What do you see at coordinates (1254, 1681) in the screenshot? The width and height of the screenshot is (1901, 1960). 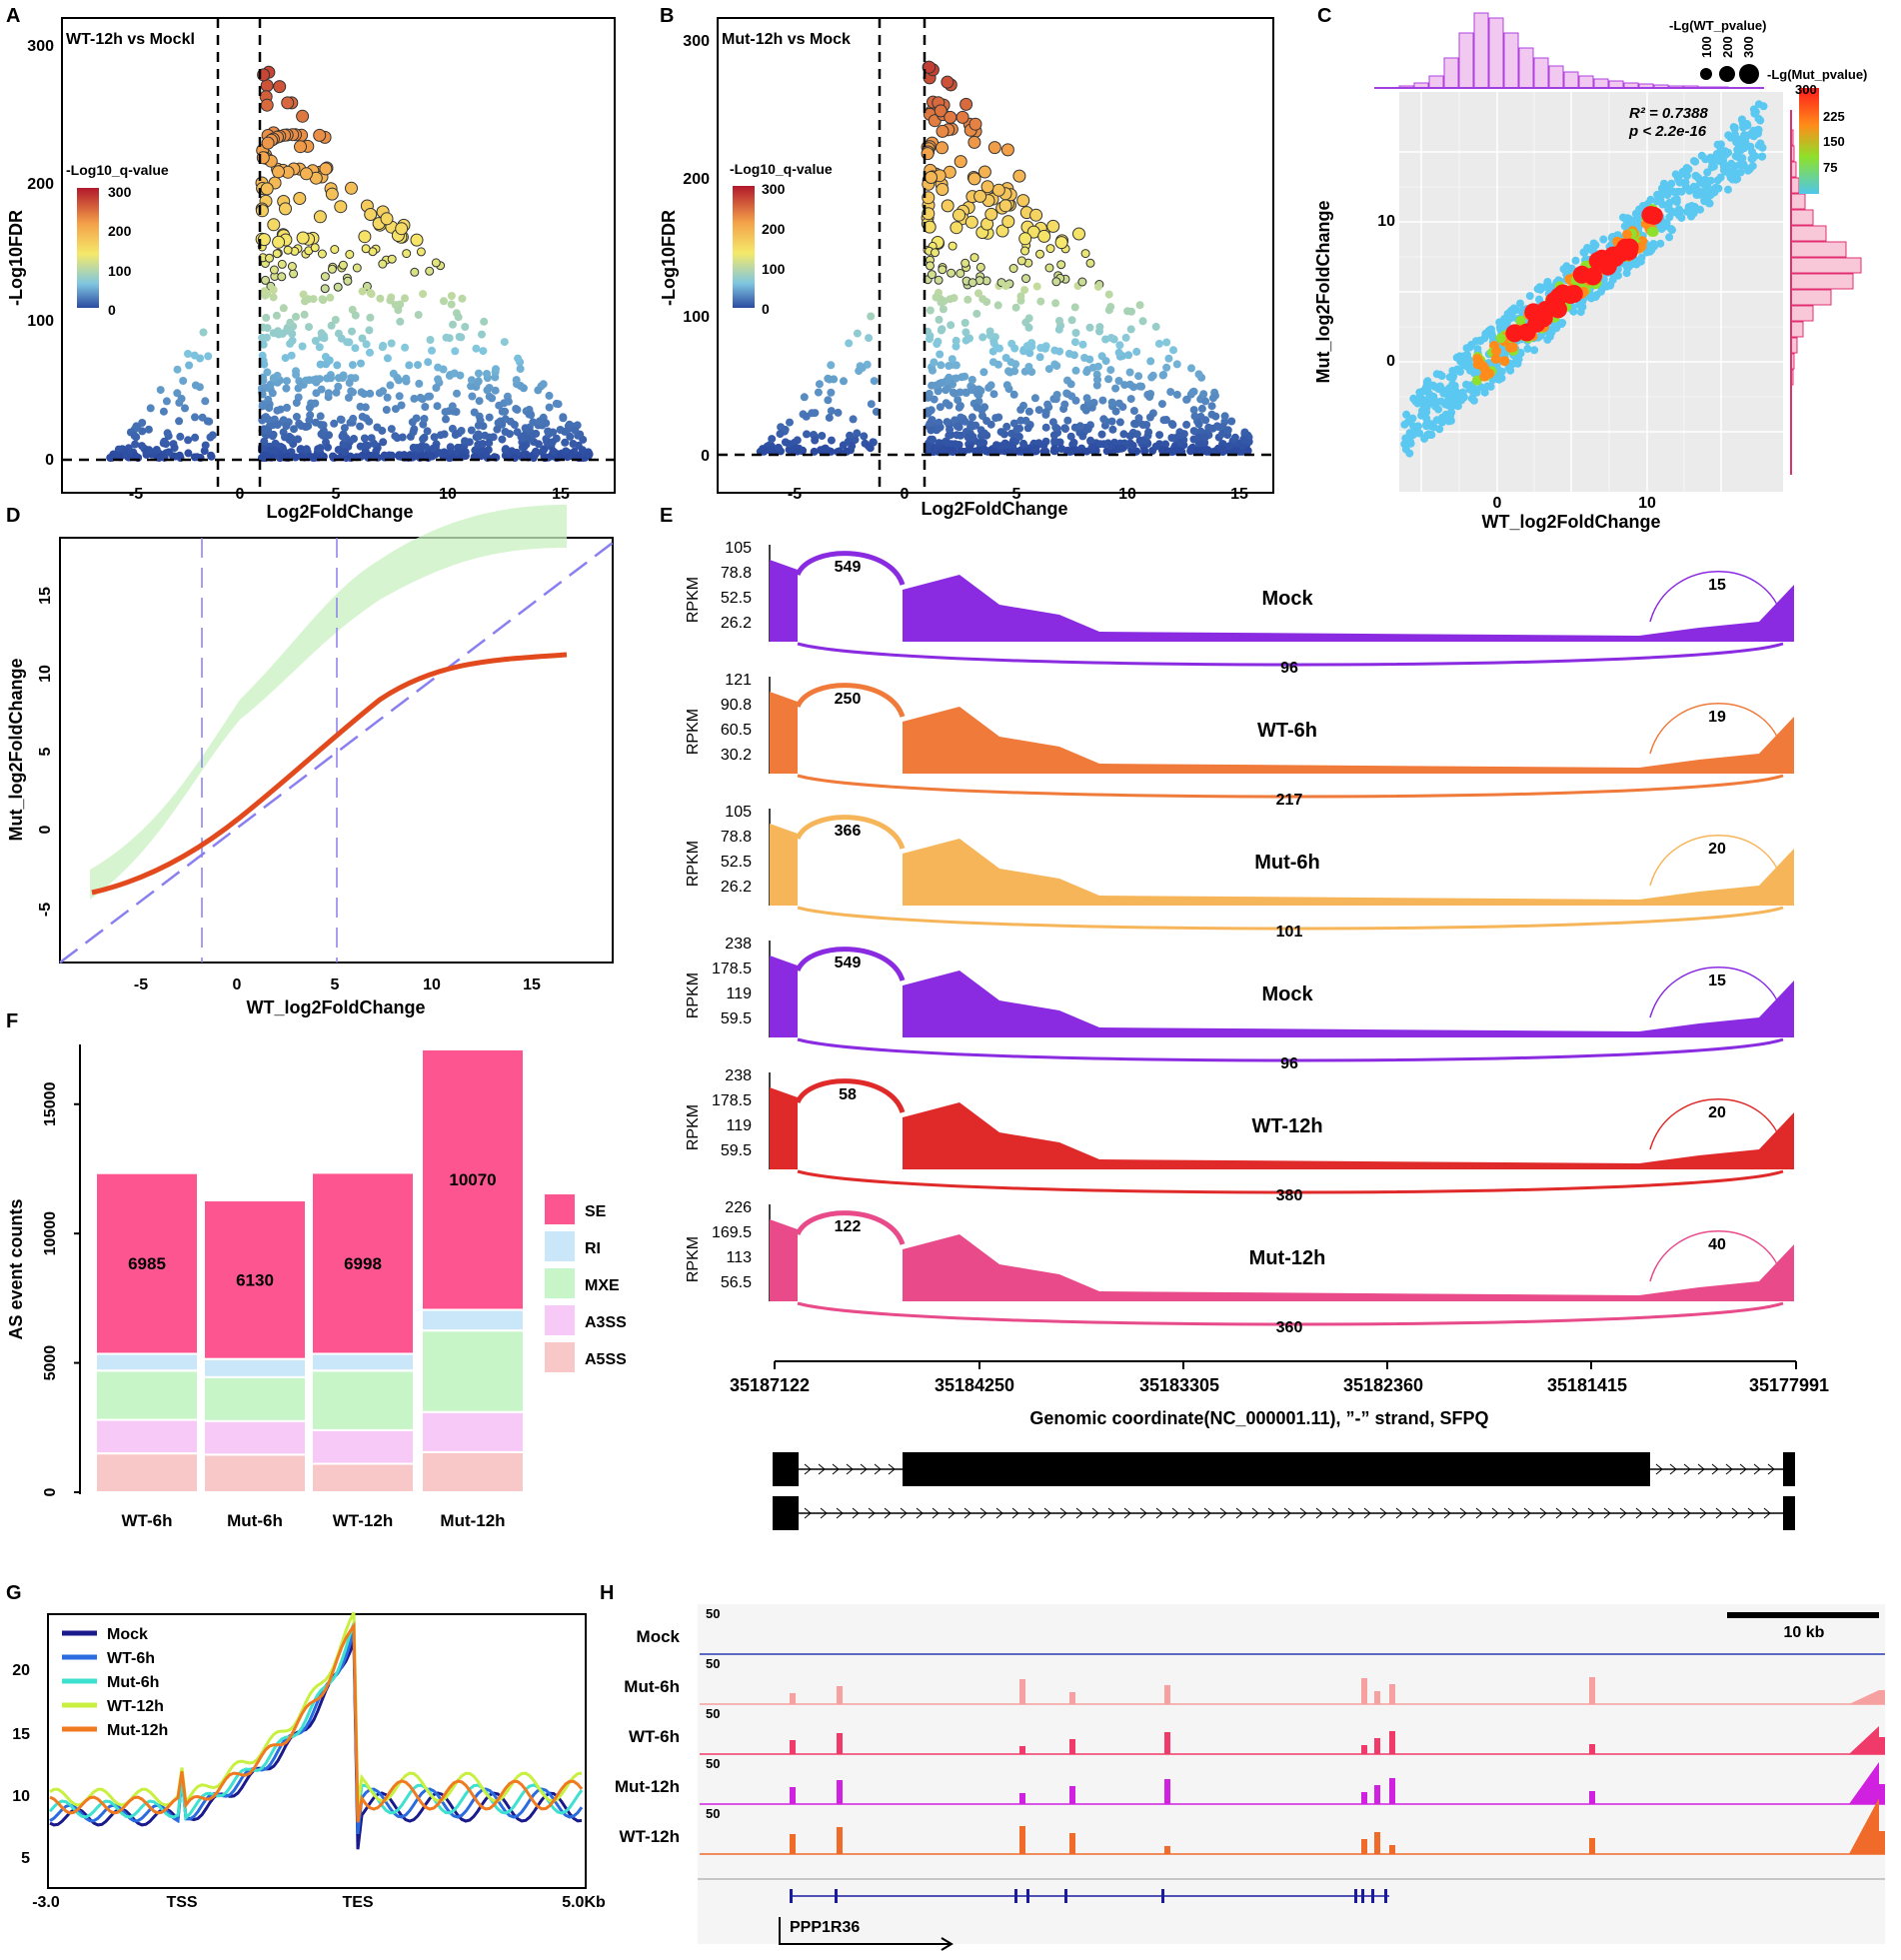 I see `browser-track: Mut-6h 50` at bounding box center [1254, 1681].